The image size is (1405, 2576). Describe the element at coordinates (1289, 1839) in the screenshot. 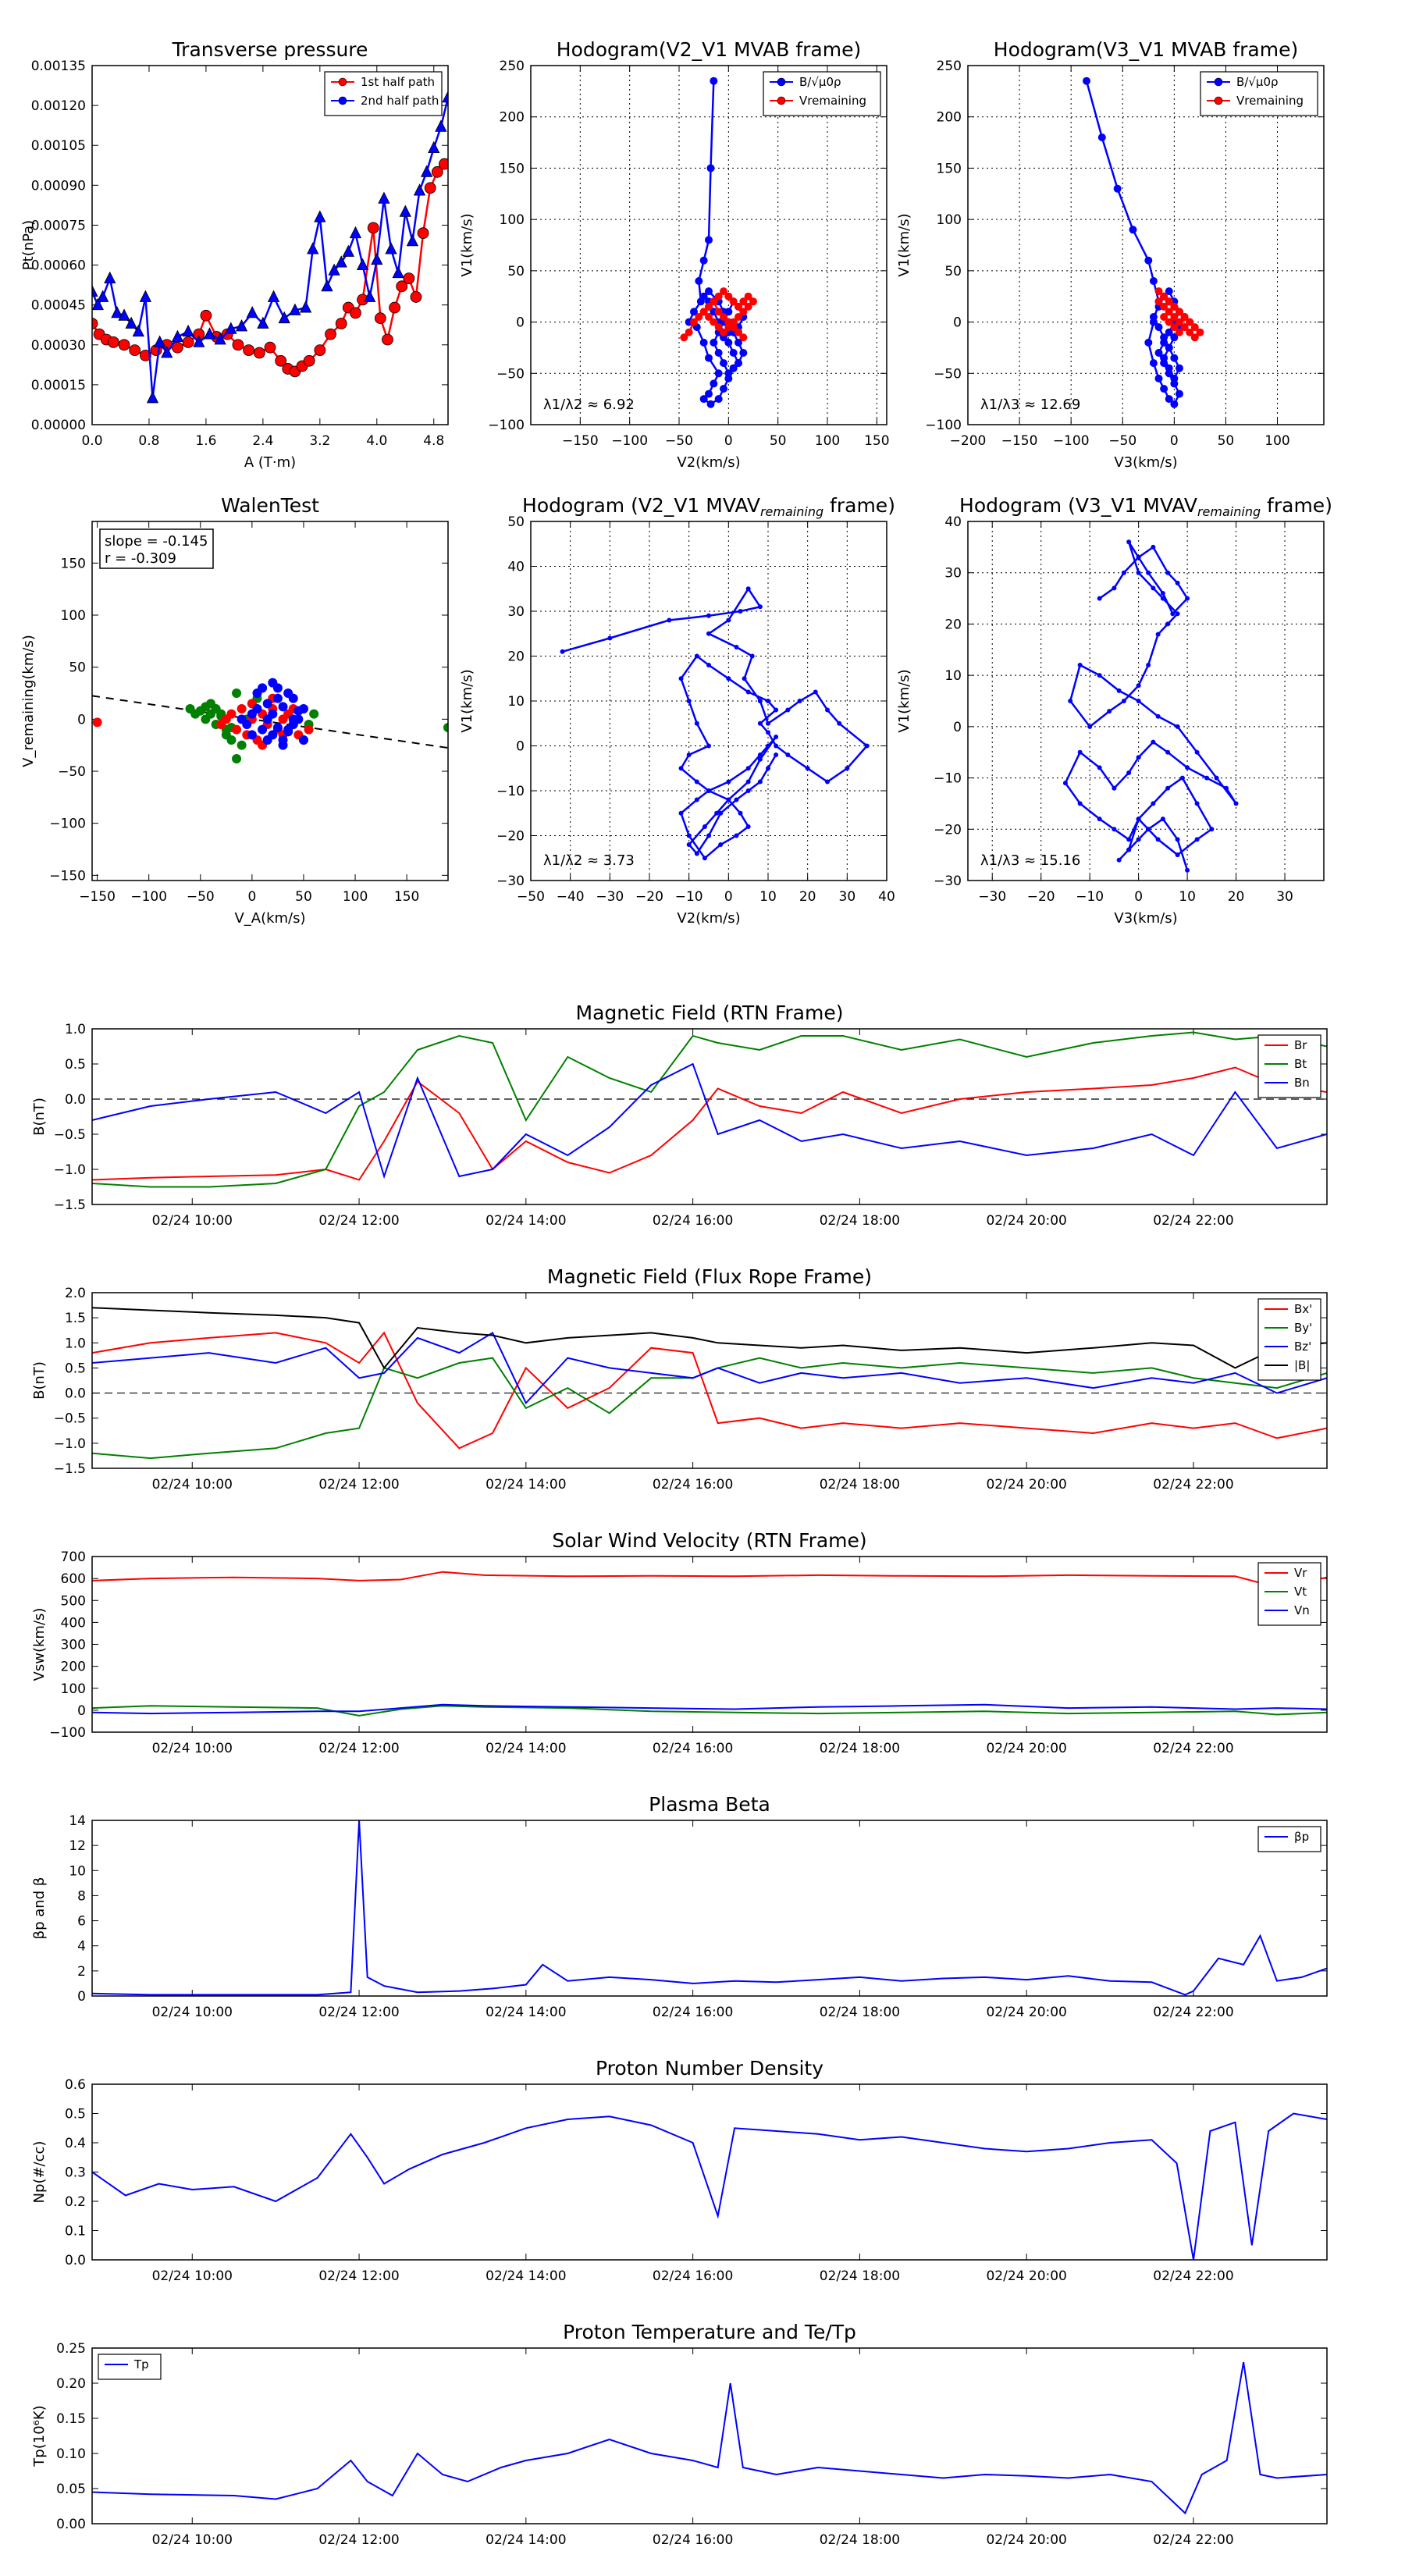

I see `legend-box` at that location.